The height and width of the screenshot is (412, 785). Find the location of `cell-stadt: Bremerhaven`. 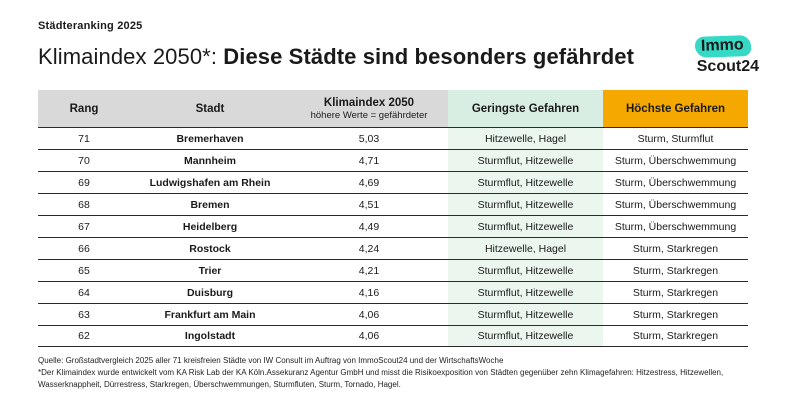

cell-stadt: Bremerhaven is located at coordinates (210, 138).